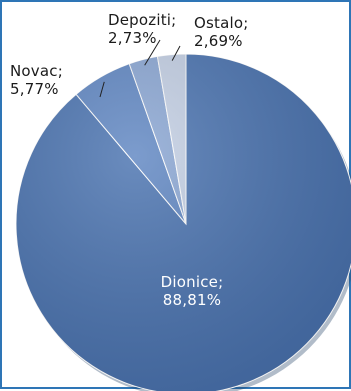 Image resolution: width=351 pixels, height=391 pixels. What do you see at coordinates (218, 41) in the screenshot?
I see `data-label-value-ostalo: 2,69%` at bounding box center [218, 41].